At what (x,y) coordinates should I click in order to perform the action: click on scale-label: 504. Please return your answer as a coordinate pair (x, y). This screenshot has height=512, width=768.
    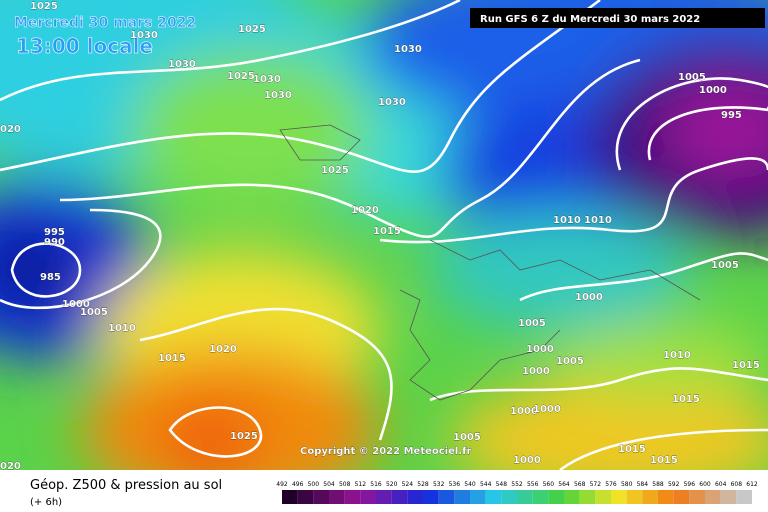
    Looking at the image, I should click on (329, 484).